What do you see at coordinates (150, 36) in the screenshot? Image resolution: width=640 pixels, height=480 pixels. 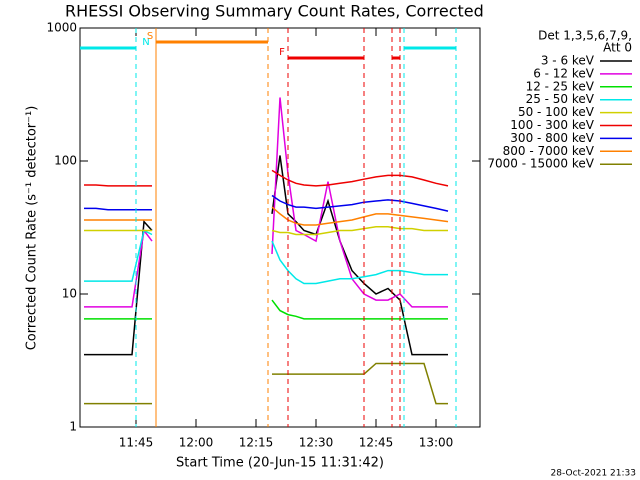 I see `flag-label: S` at bounding box center [150, 36].